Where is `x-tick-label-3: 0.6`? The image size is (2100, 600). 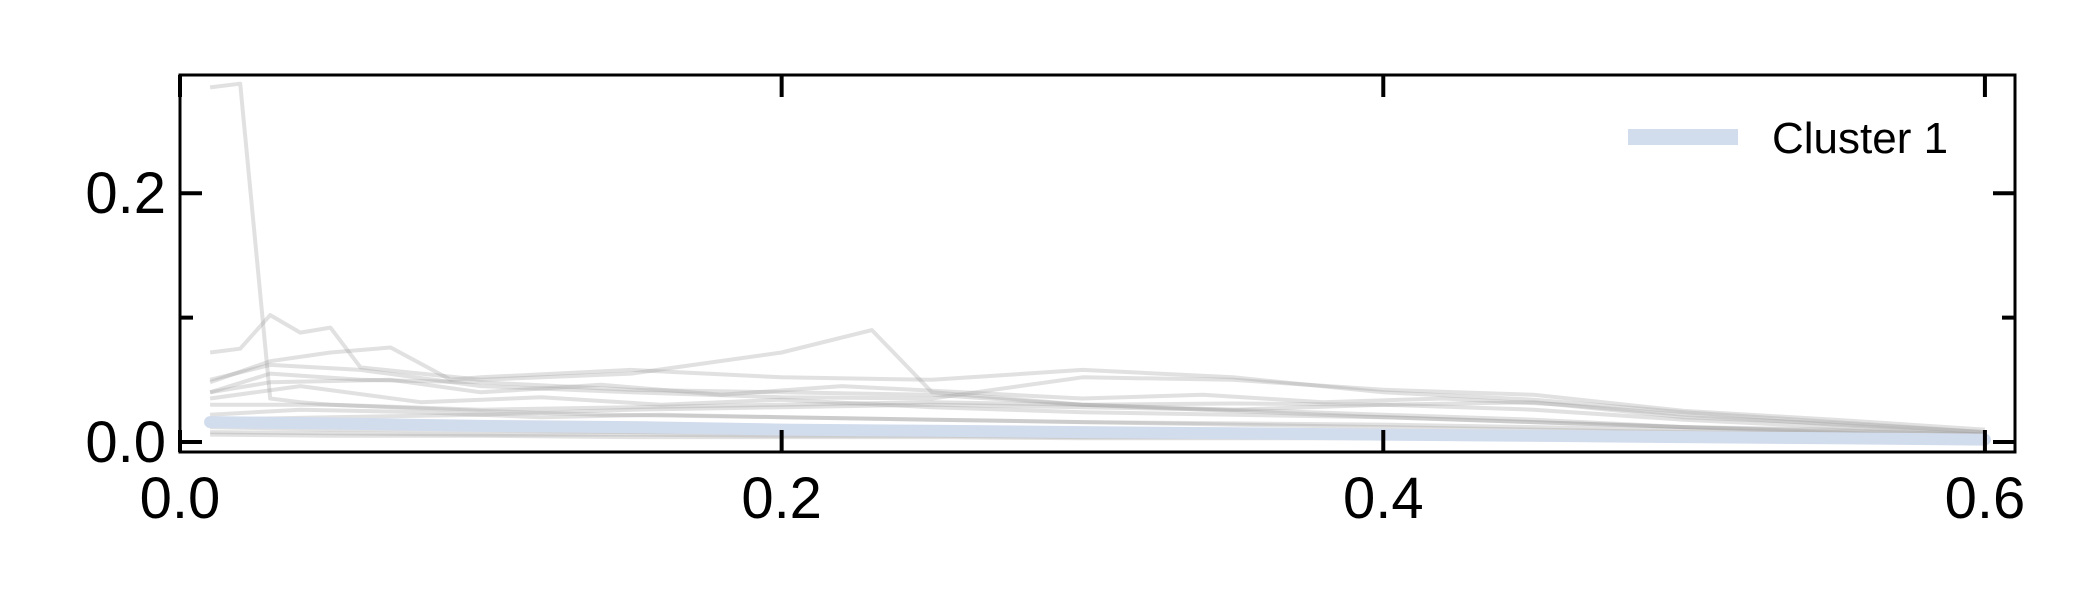
x-tick-label-3: 0.6 is located at coordinates (1985, 498).